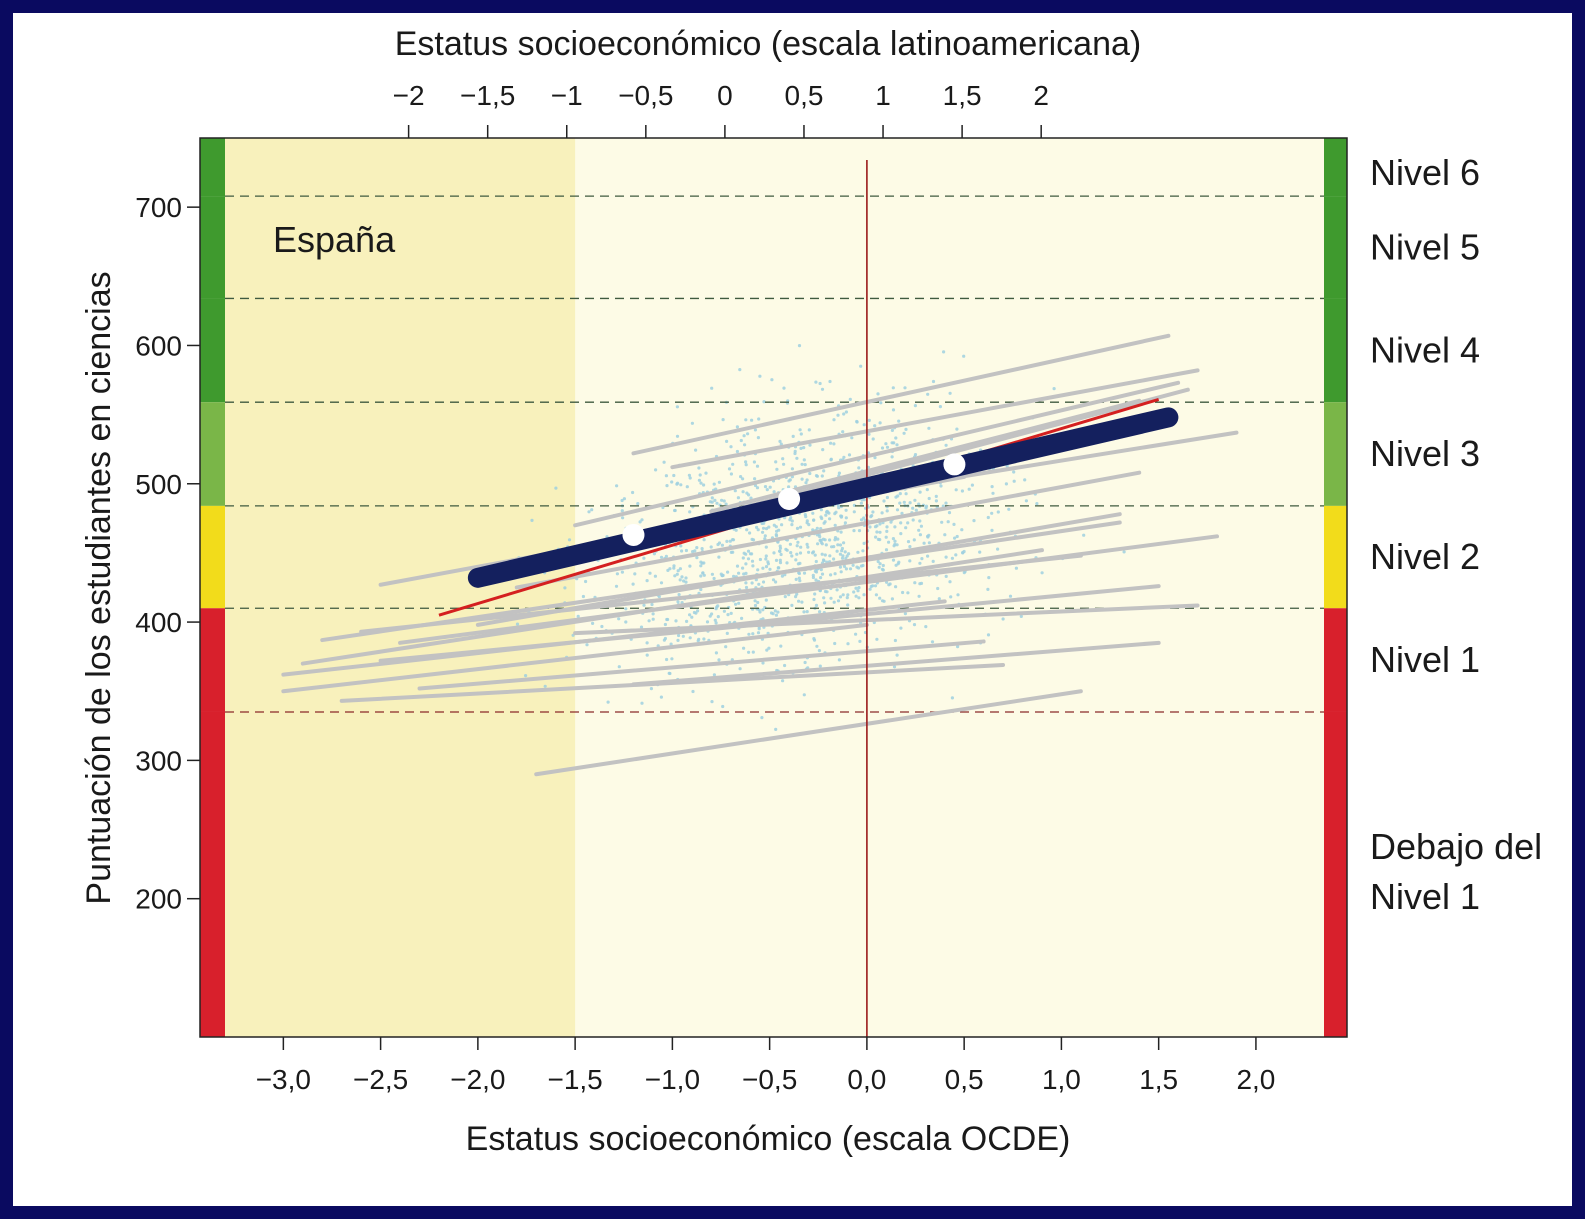 This screenshot has width=1585, height=1219. I want to click on spain-quarter-marker, so click(633, 534).